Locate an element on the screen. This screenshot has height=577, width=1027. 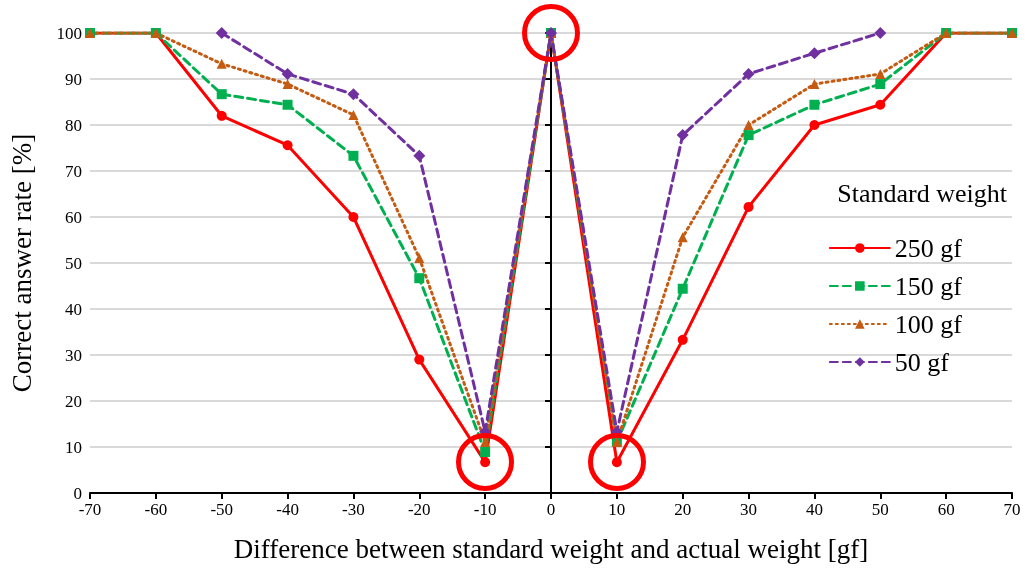
legend-label: 50 gf is located at coordinates (922, 362).